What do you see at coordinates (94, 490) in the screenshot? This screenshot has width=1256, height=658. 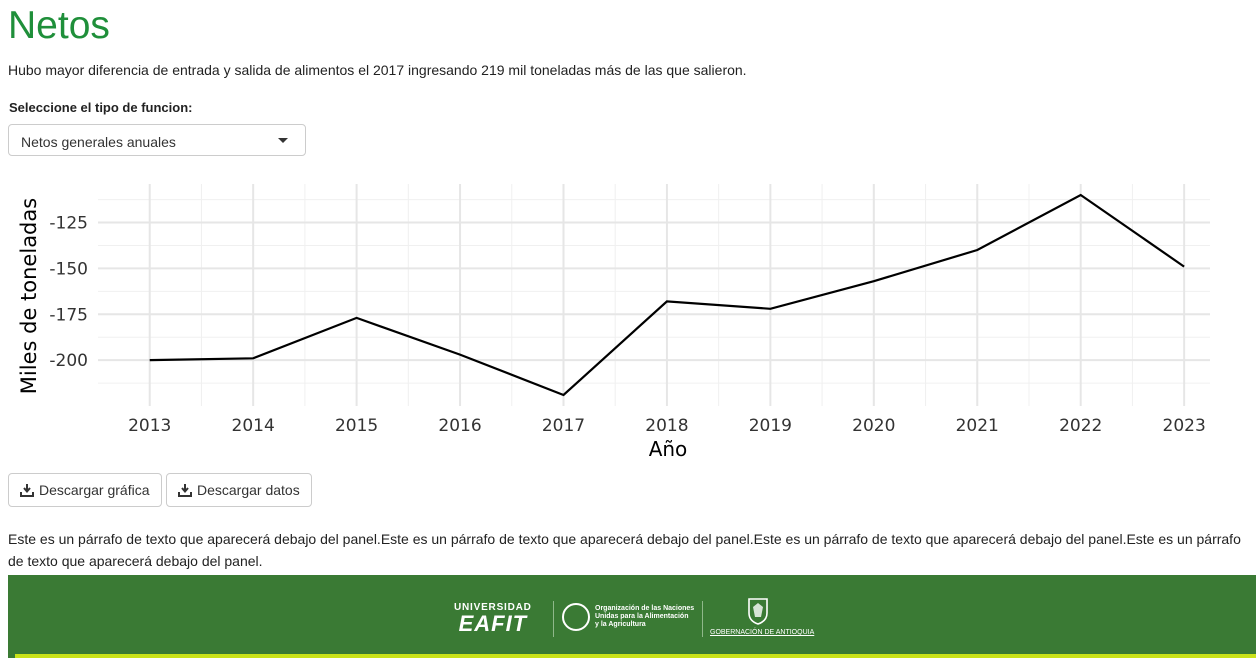 I see `download-chart-label: Descargar gráfica` at bounding box center [94, 490].